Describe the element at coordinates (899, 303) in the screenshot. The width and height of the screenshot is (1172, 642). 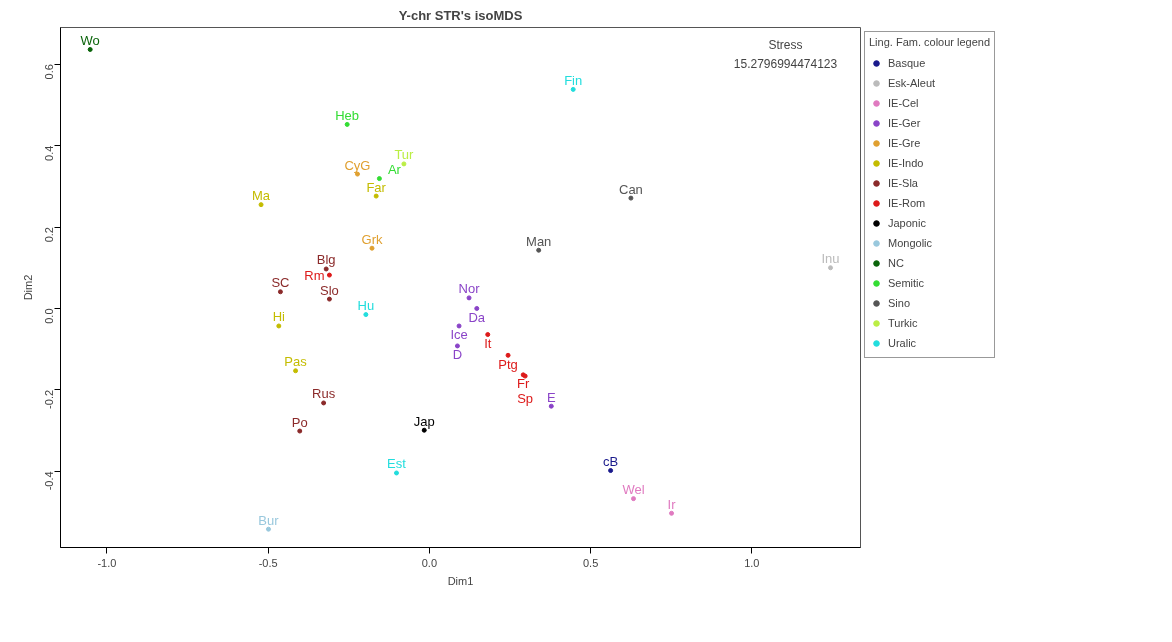
I see `legend-label: Sino` at that location.